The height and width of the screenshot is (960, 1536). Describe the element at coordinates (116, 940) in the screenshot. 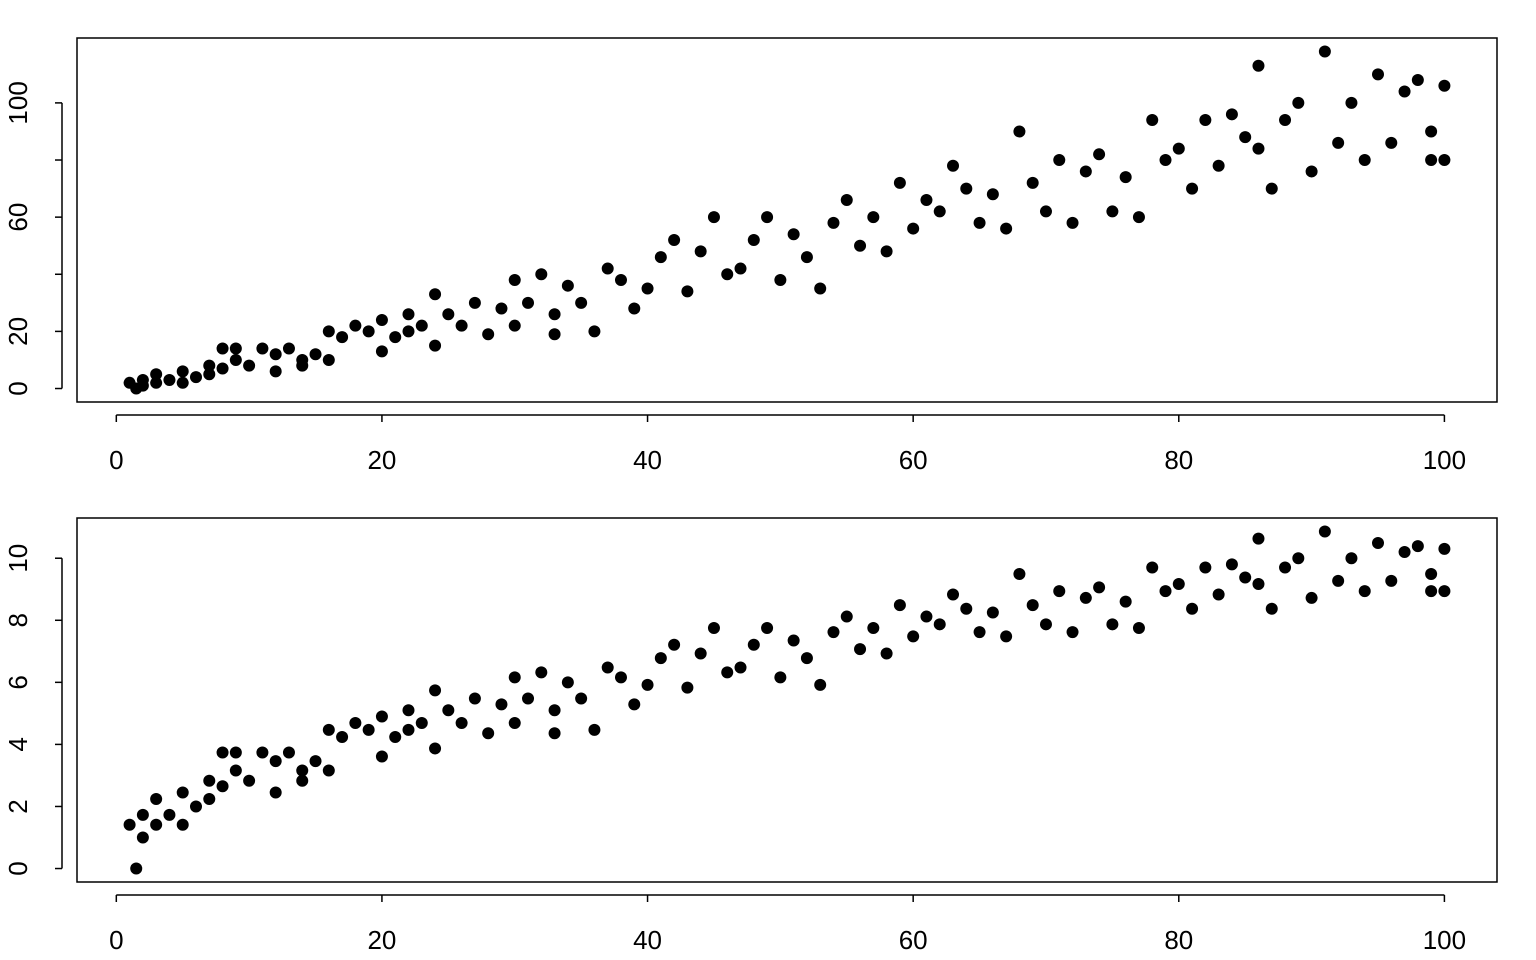

I see `x-tick-label: 0` at that location.